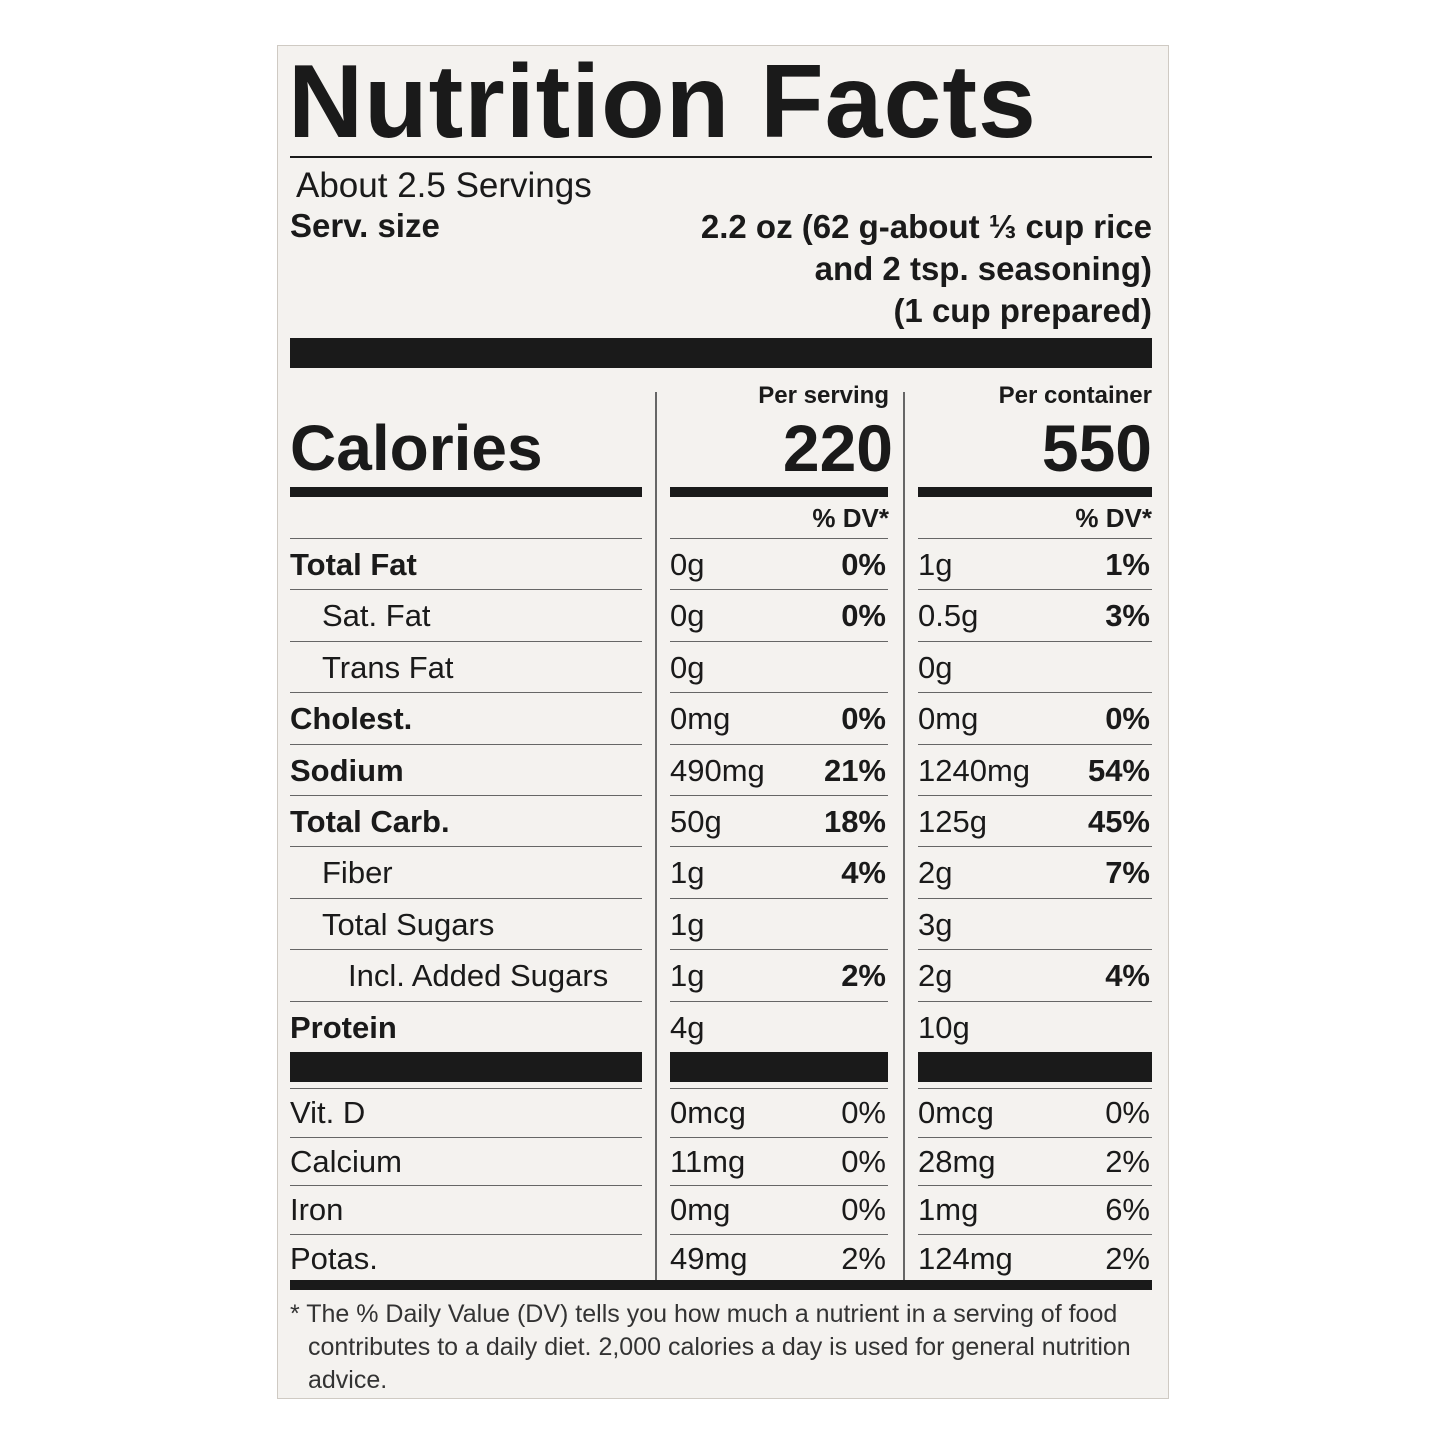 The height and width of the screenshot is (1445, 1445). Describe the element at coordinates (721, 157) in the screenshot. I see `rule` at that location.